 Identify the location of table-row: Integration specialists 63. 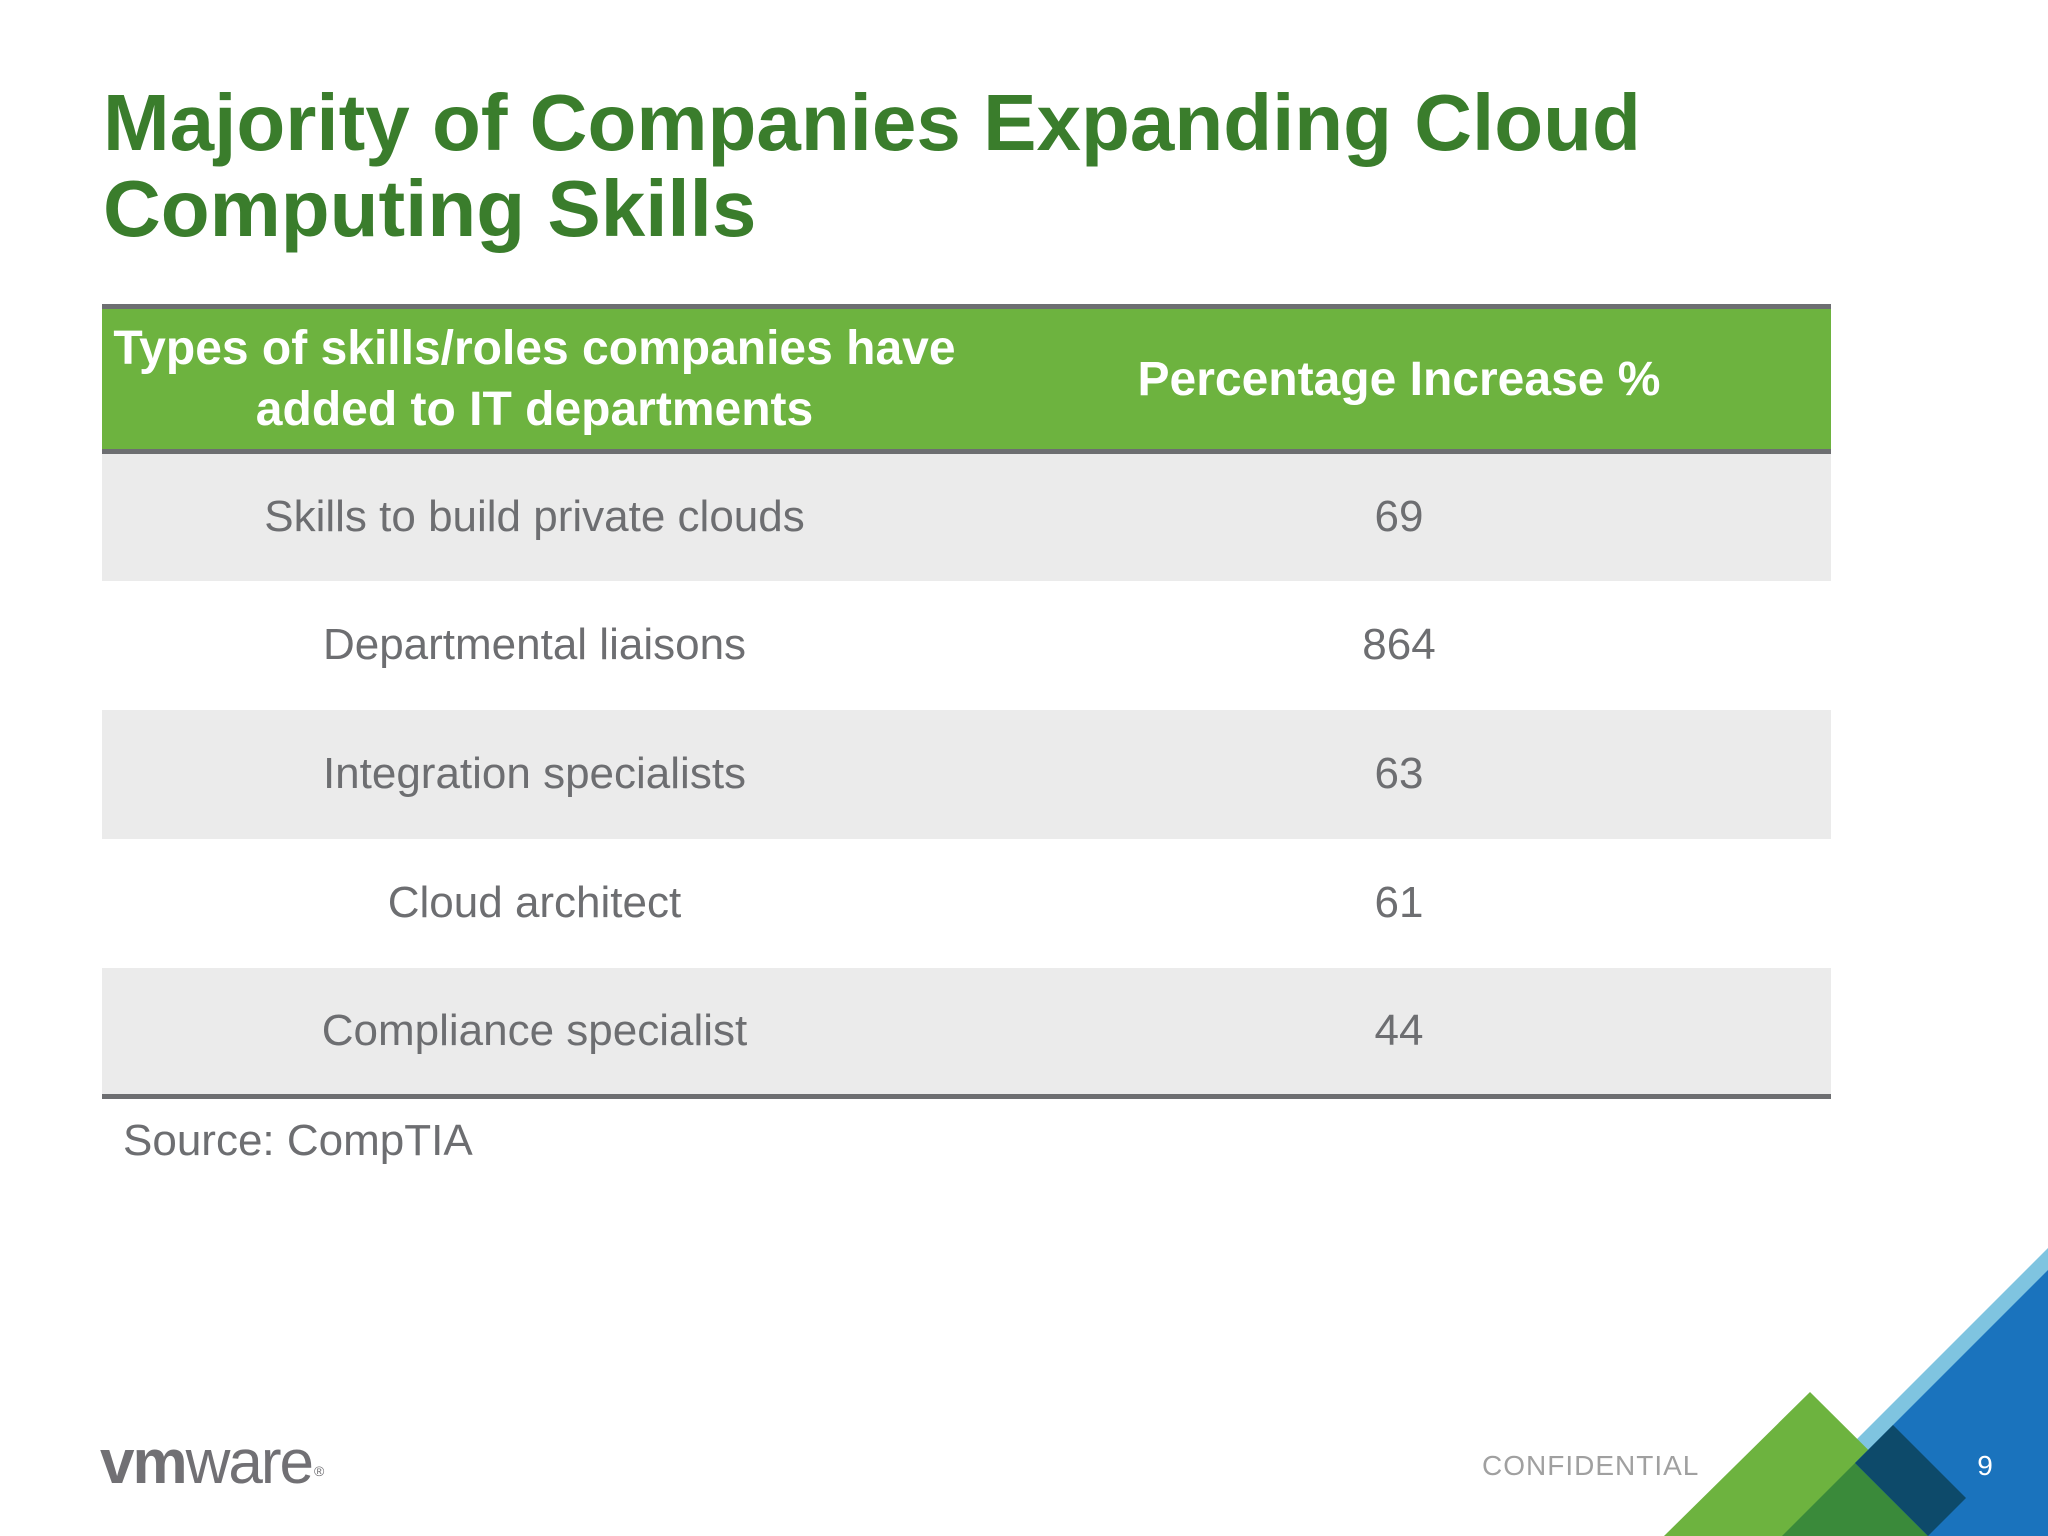
(966, 774).